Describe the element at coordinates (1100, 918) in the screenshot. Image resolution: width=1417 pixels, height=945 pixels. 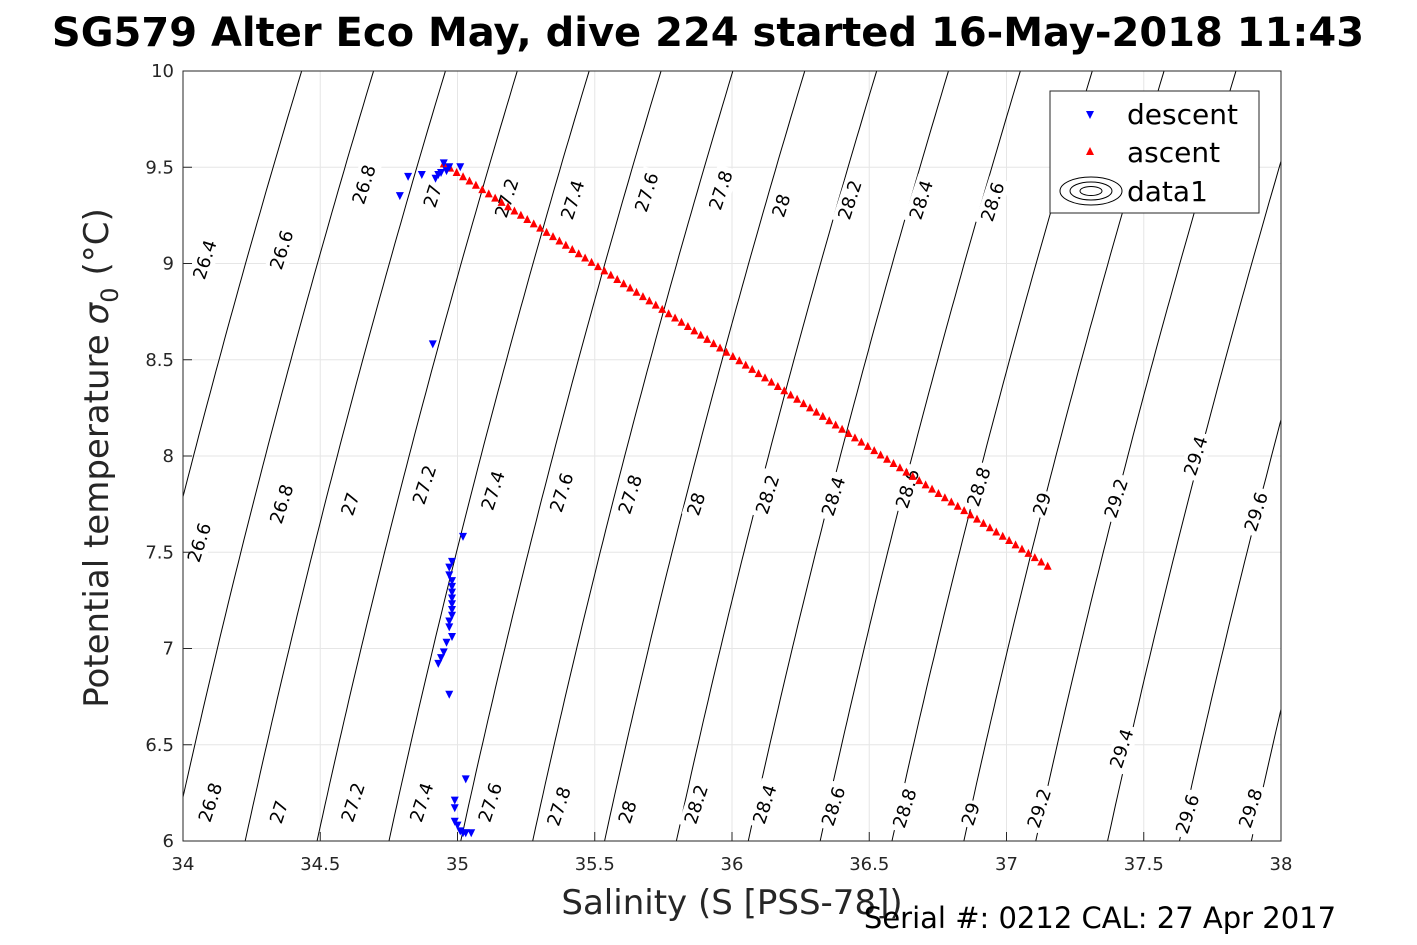
I see `serial-calibration-footer: Serial #: 0212 CAL: 27 Apr 2017` at that location.